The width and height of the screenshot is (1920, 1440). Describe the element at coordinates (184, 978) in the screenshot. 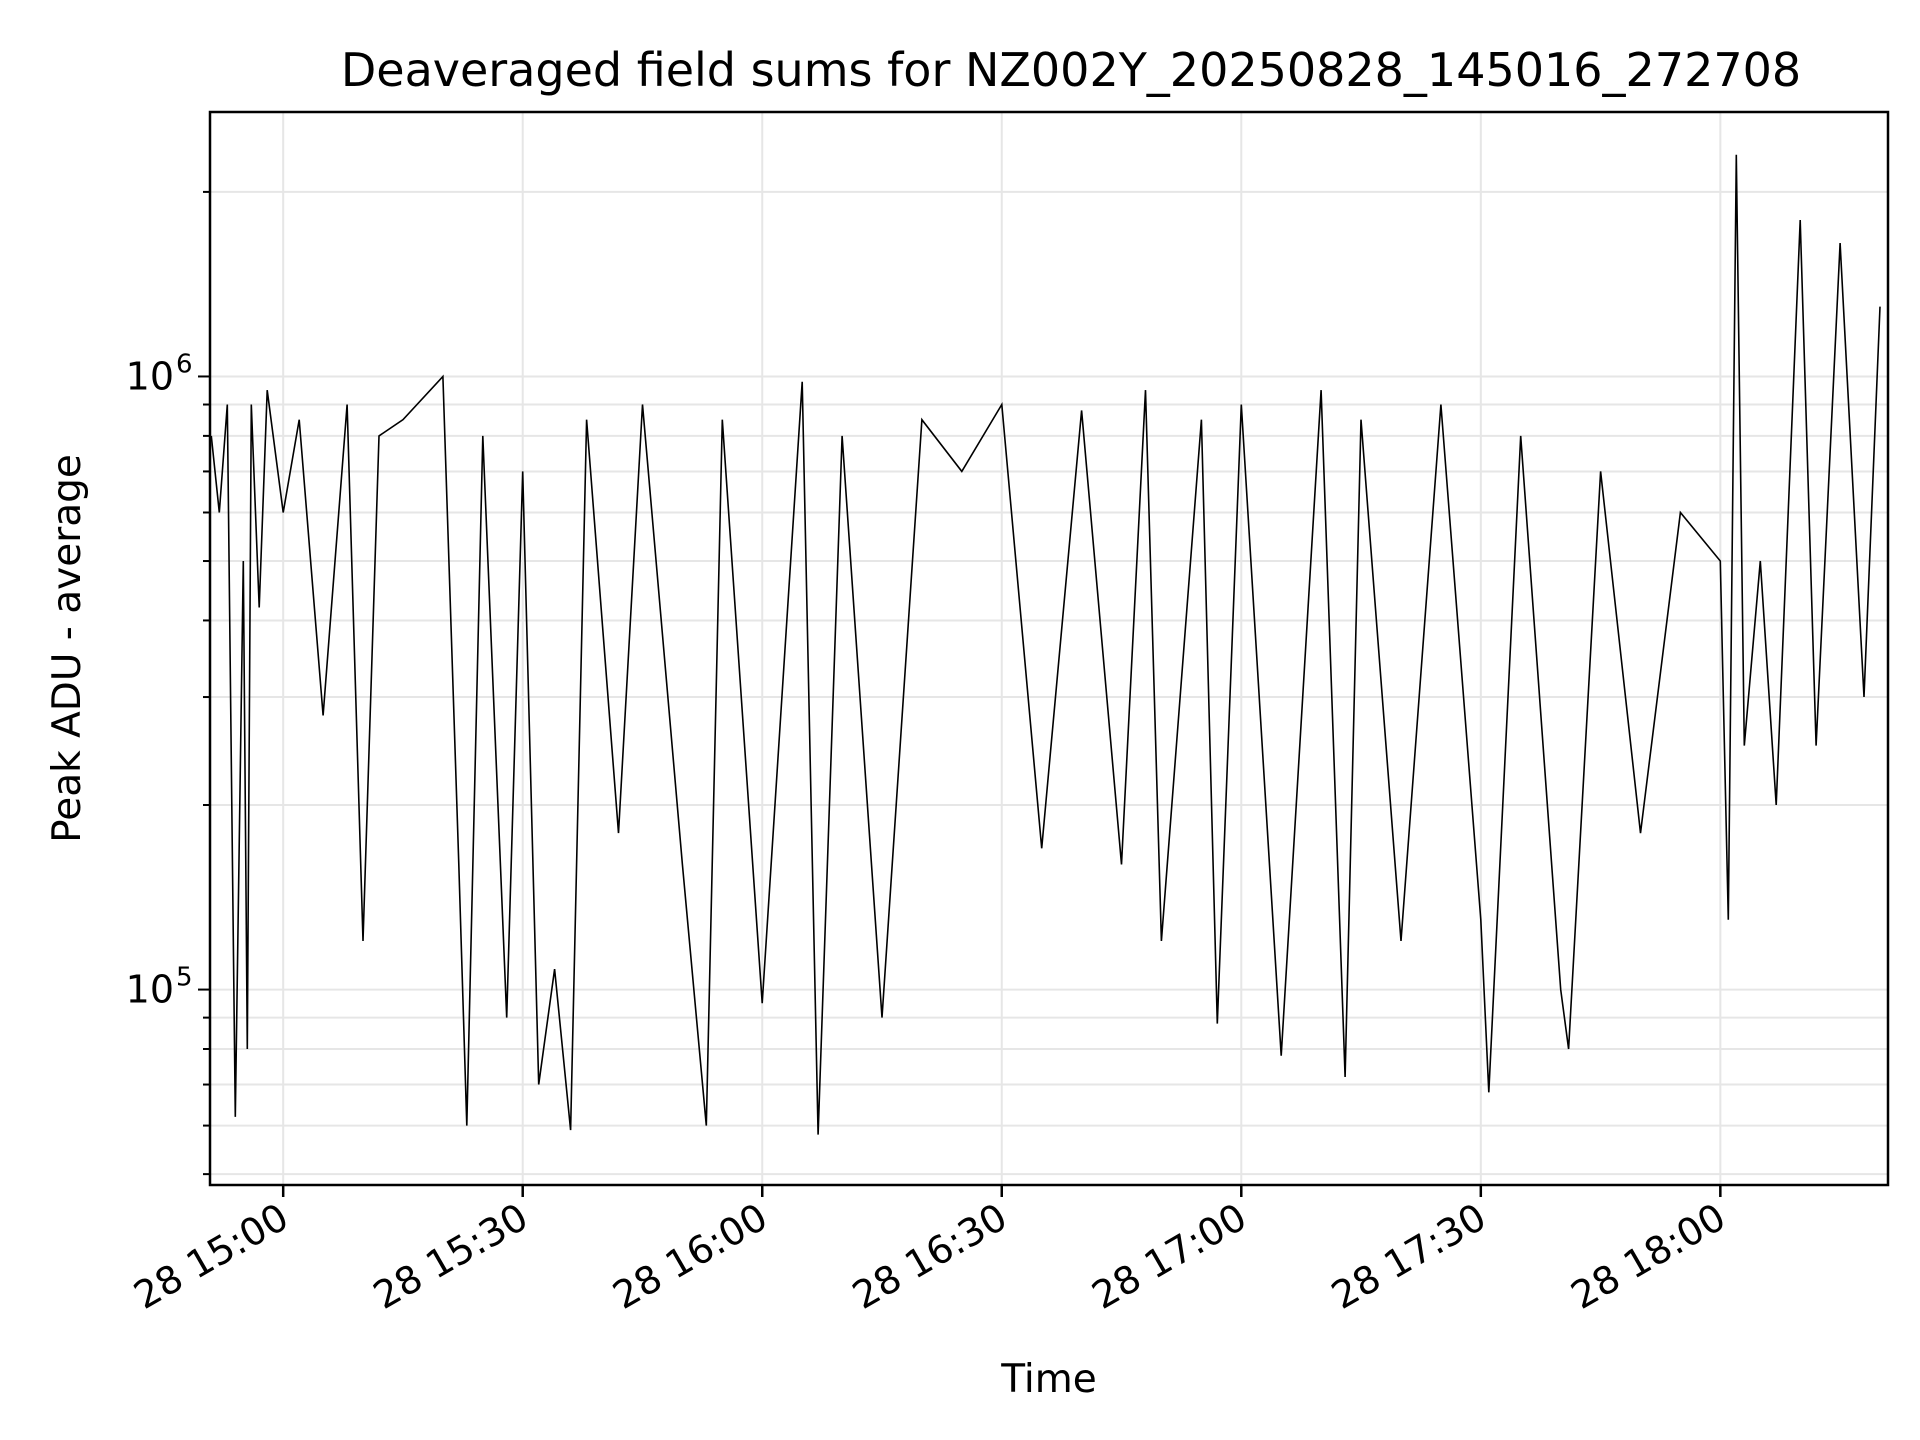

I see `y-tick-label-exponent: 5` at that location.